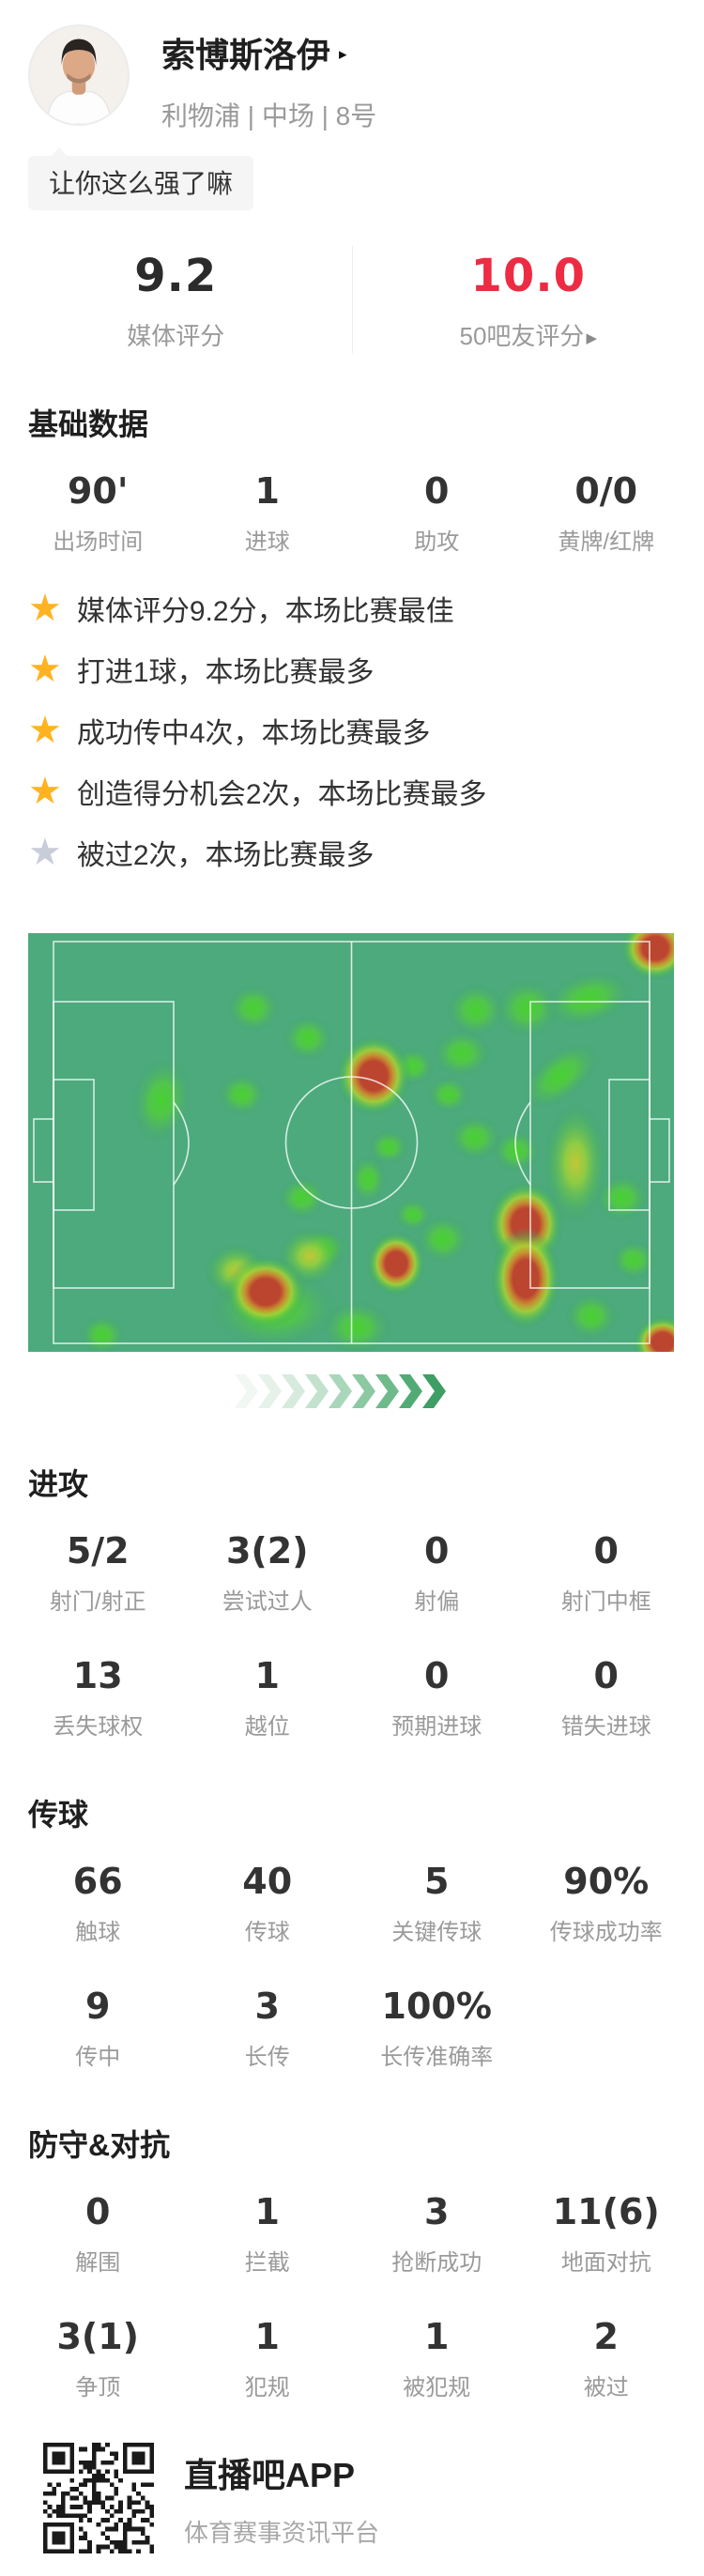 This screenshot has height=2576, width=704. I want to click on stat-value: 90', so click(98, 491).